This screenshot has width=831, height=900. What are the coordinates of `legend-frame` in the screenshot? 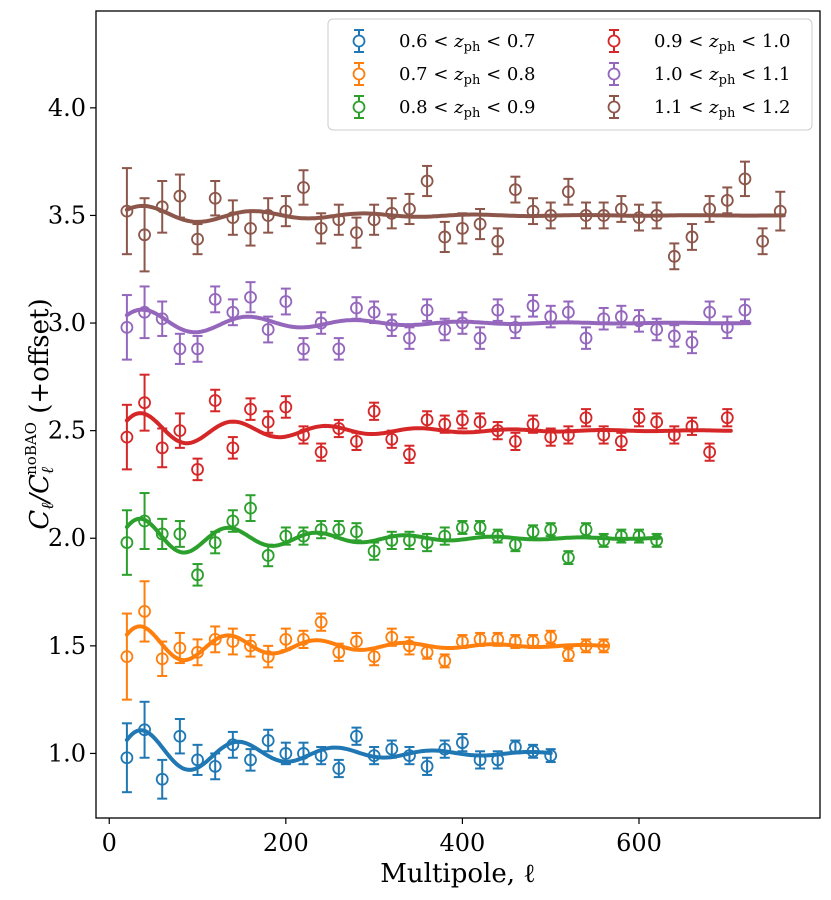 It's located at (570, 74).